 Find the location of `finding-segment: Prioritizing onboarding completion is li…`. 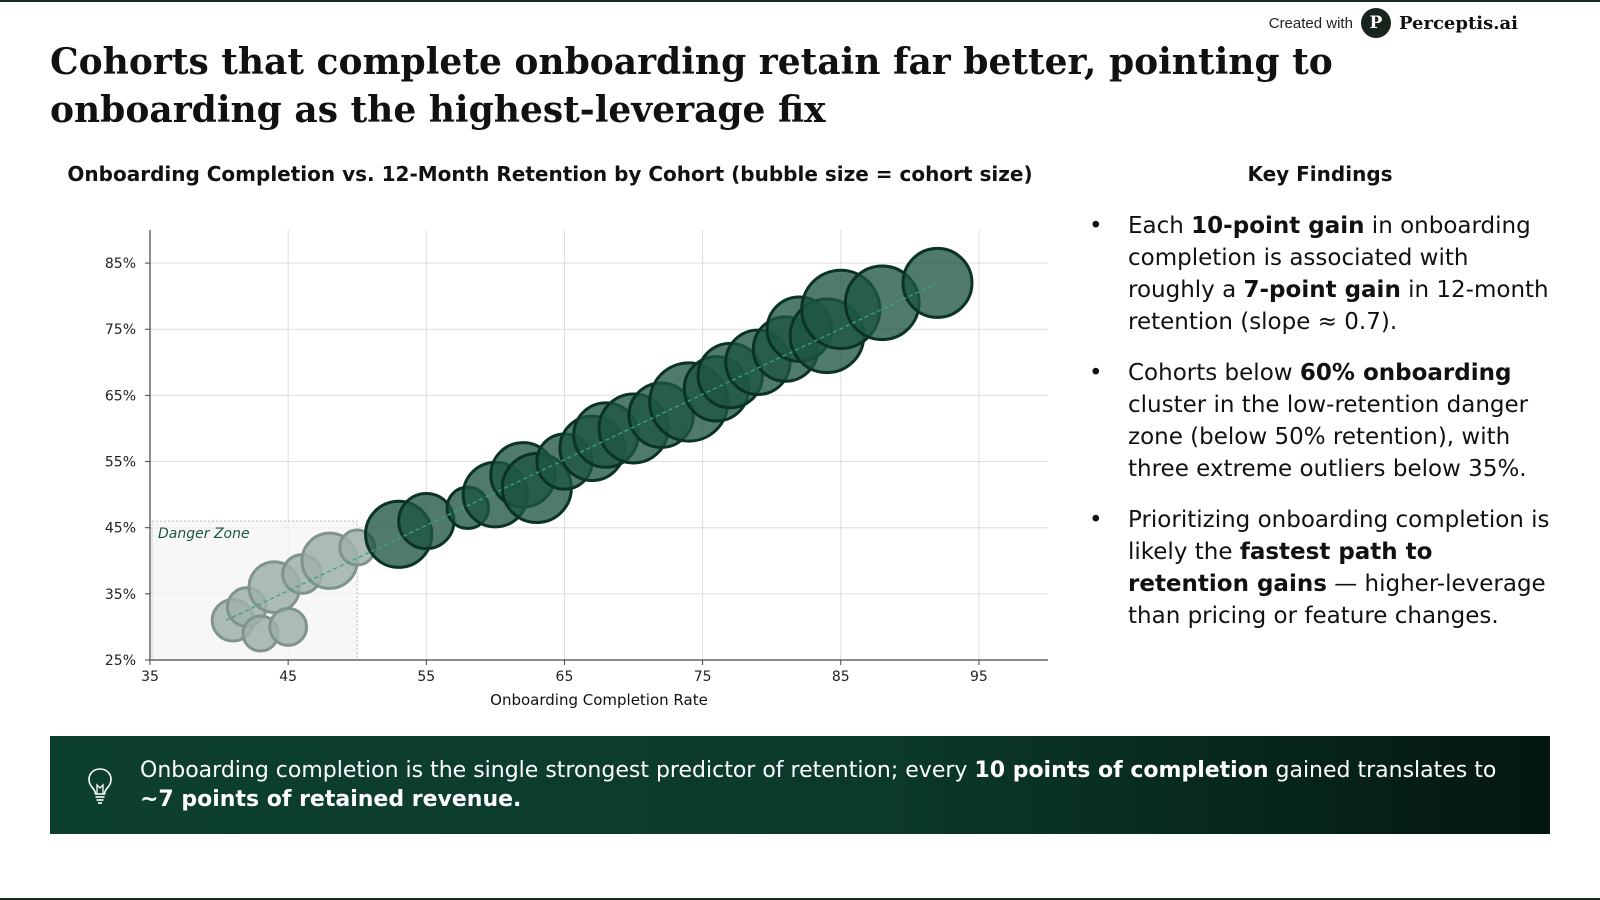

finding-segment: Prioritizing onboarding completion is li… is located at coordinates (1339, 536).